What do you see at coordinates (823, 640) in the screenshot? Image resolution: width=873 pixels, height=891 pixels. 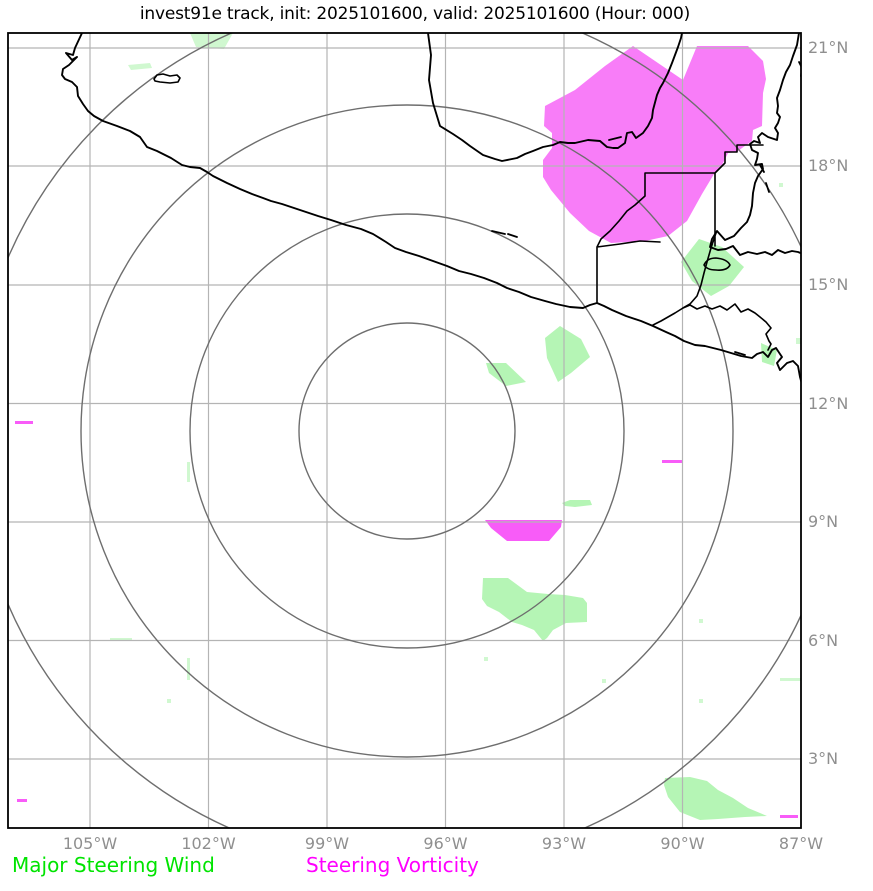 I see `lat-tick: 6°N` at bounding box center [823, 640].